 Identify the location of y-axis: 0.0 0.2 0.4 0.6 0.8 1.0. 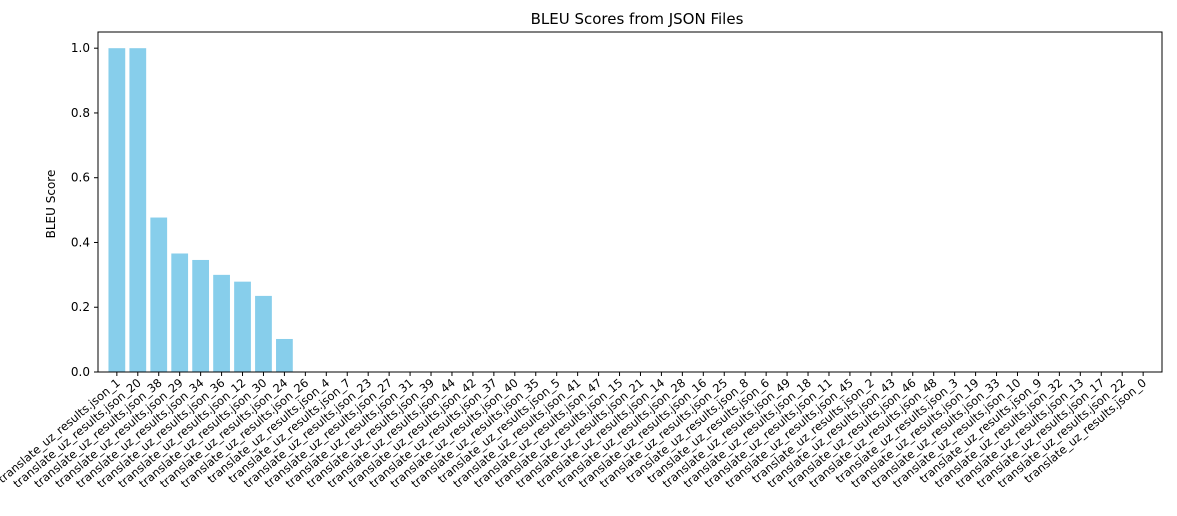
(84, 210).